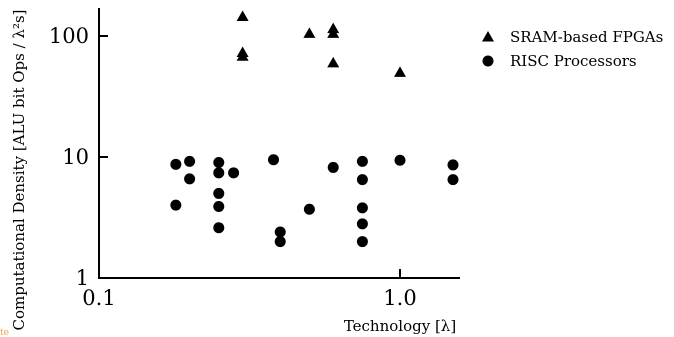 The height and width of the screenshot is (337, 674). Describe the element at coordinates (82, 278) in the screenshot. I see `y-tick-label: 1` at that location.